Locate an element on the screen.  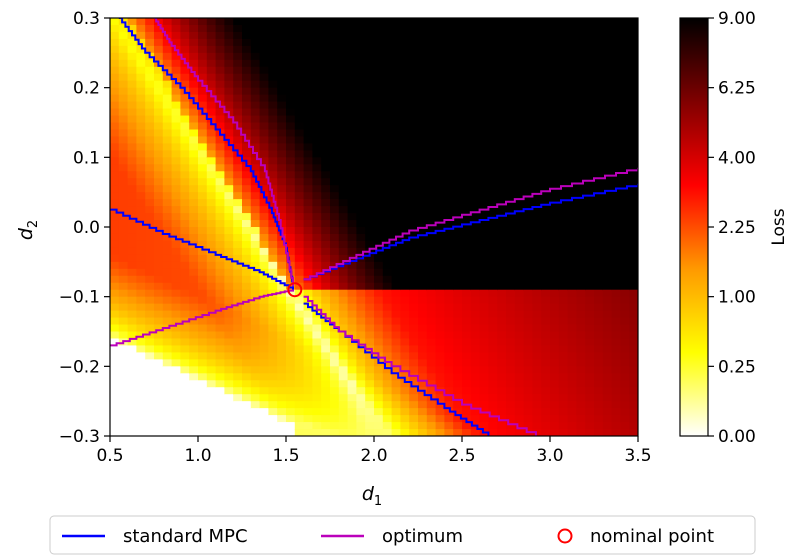
colorbar is located at coordinates (694, 227).